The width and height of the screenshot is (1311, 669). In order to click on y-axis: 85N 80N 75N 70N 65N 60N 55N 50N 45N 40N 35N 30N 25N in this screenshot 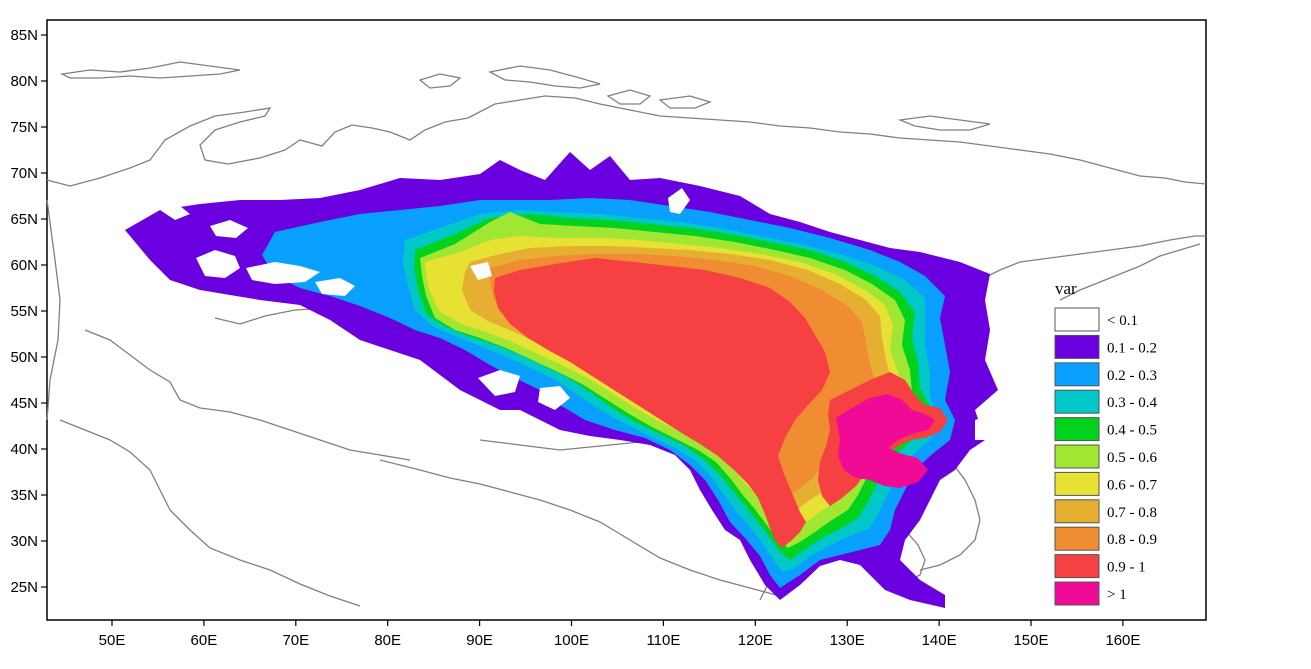, I will do `click(28, 311)`.